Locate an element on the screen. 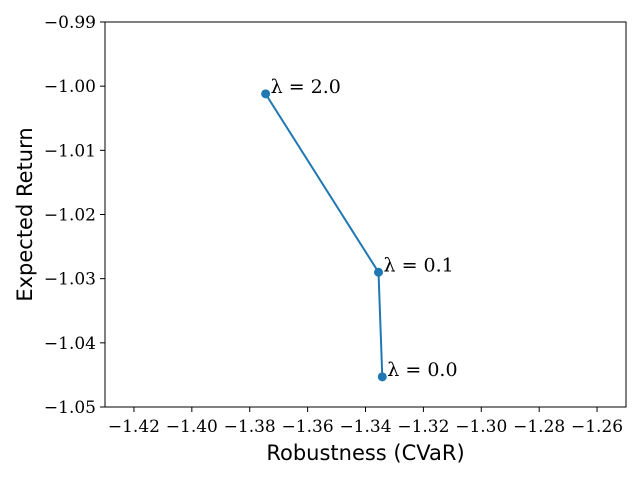 This screenshot has height=480, width=640. x-tick-label: −1.30 is located at coordinates (481, 427).